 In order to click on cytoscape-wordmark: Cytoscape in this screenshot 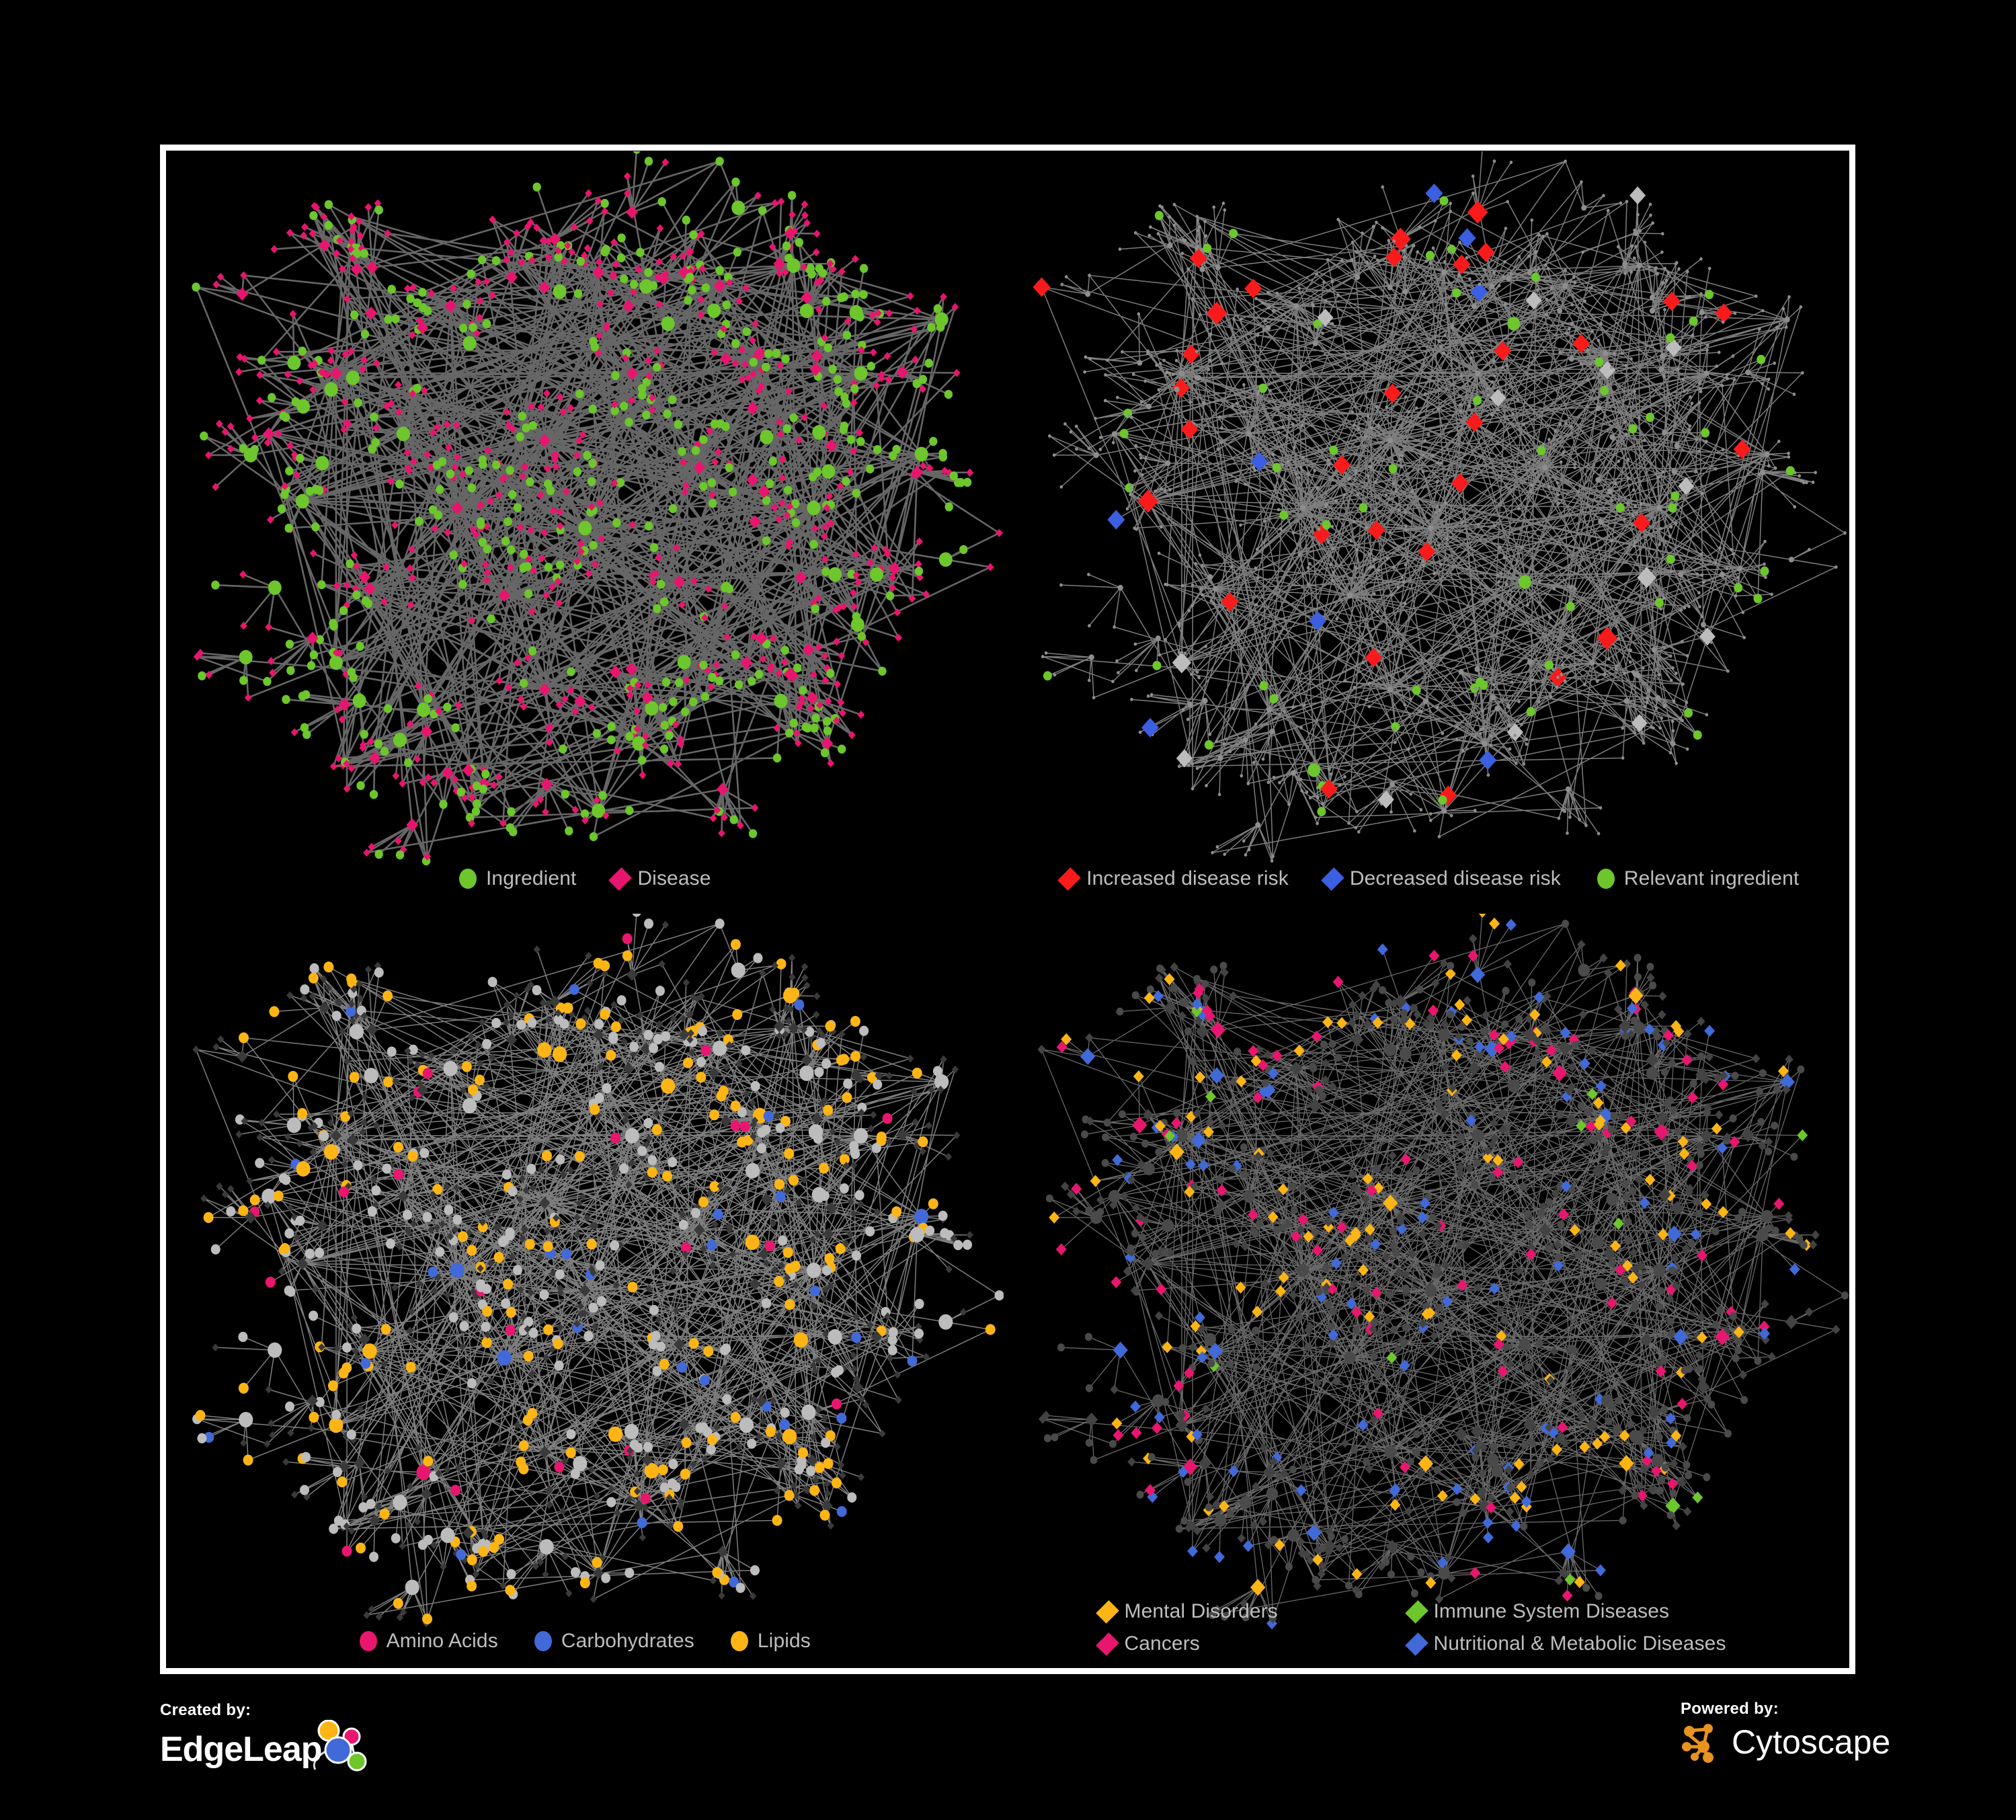, I will do `click(1811, 1742)`.